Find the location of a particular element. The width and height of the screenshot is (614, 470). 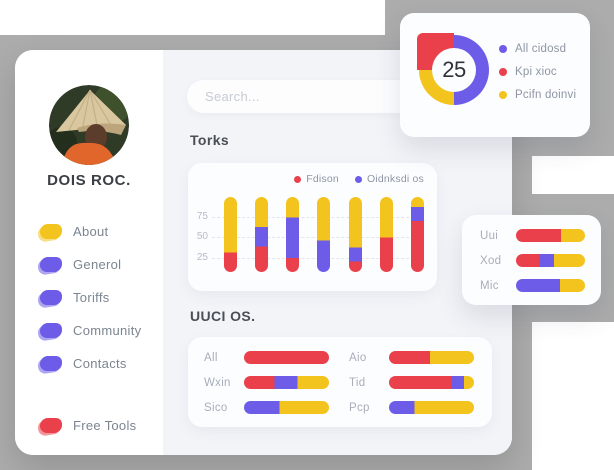

sidebar-item-label: Contacts is located at coordinates (100, 363).